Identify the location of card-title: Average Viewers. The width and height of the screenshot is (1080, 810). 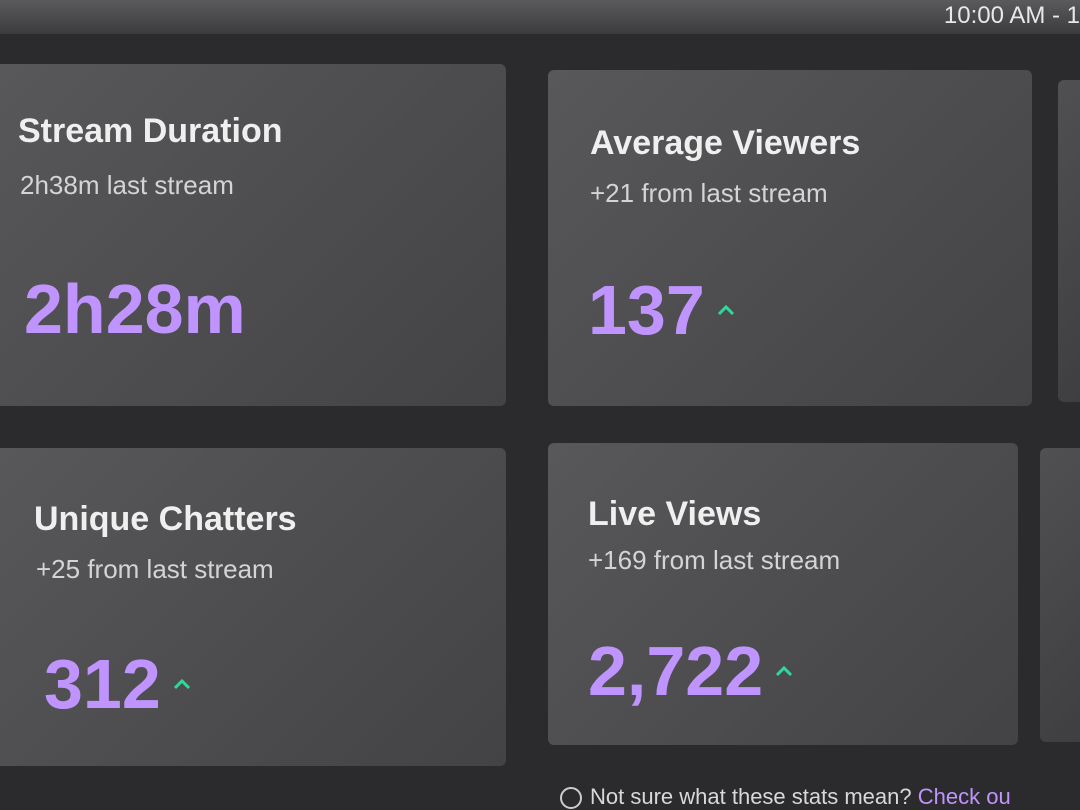
(725, 143).